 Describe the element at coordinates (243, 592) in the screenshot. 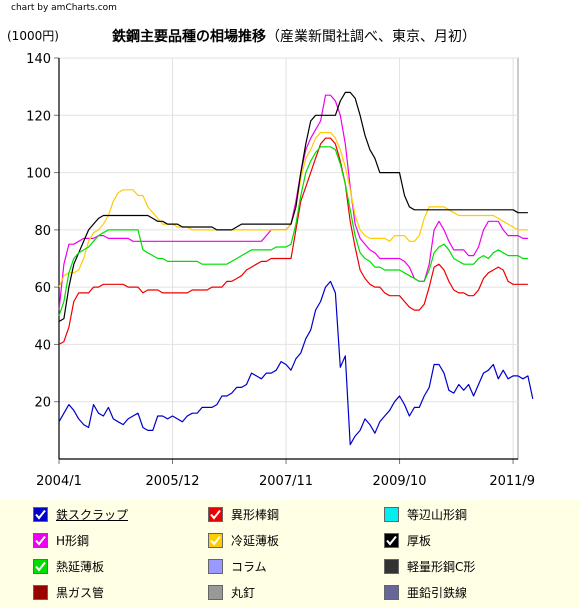

I see `legend-label-10: 丸釘` at that location.